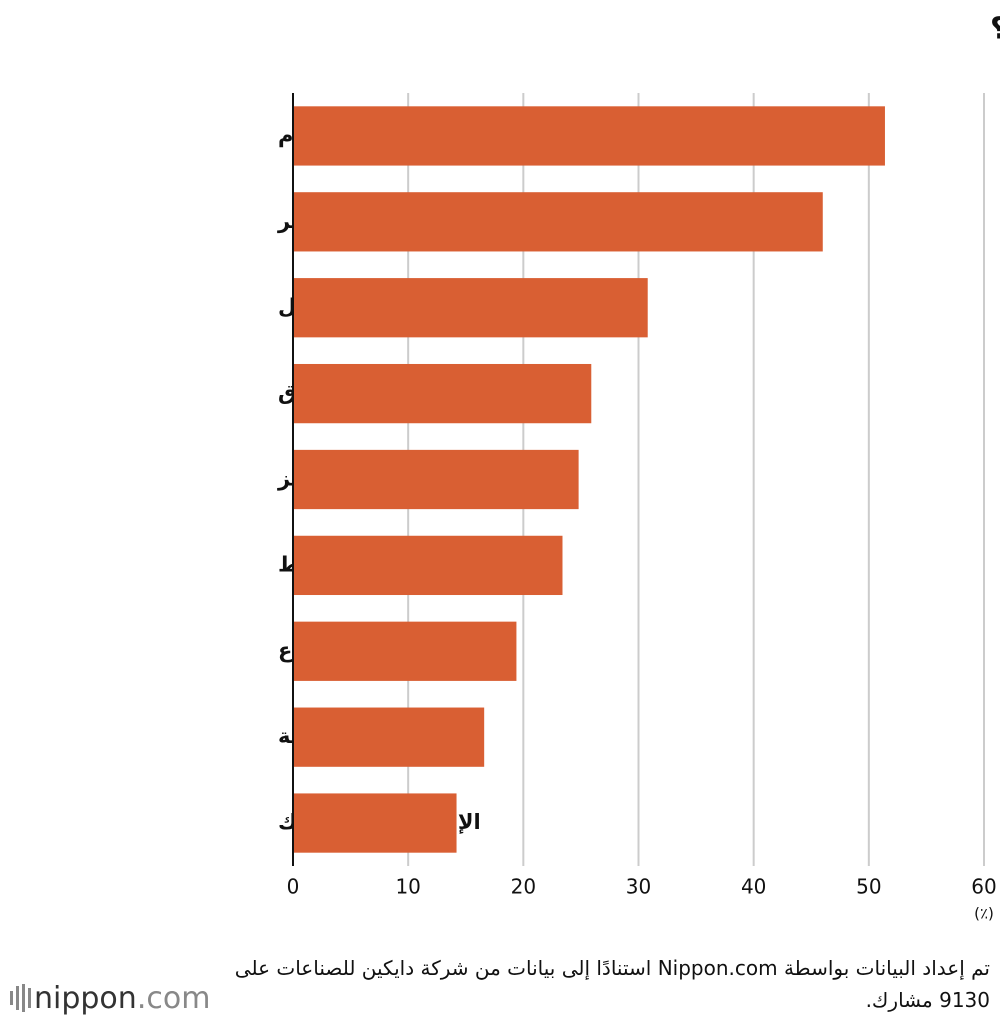 The width and height of the screenshot is (1000, 1018). What do you see at coordinates (753, 887) in the screenshot?
I see `x-tick-label: 40` at bounding box center [753, 887].